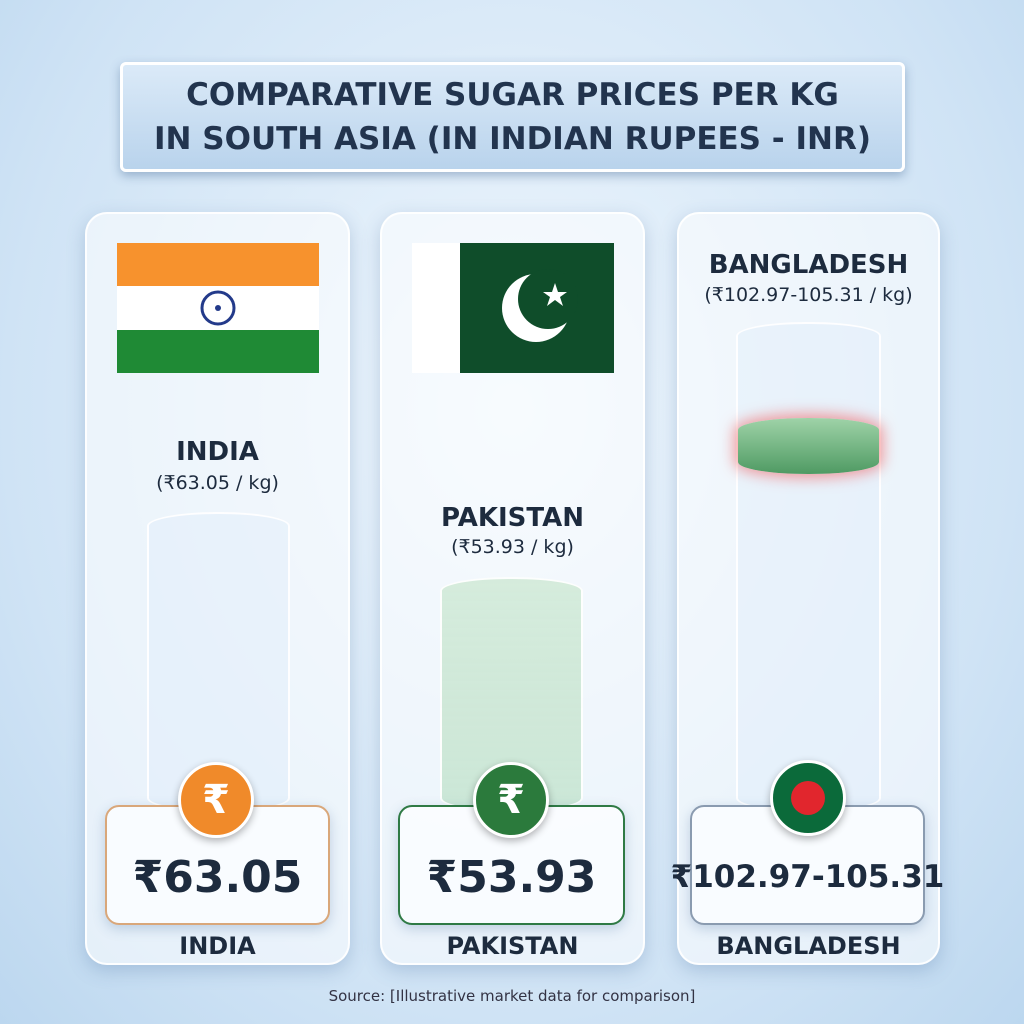 Image resolution: width=1024 pixels, height=1024 pixels. I want to click on footer-name: INDIA, so click(217, 946).